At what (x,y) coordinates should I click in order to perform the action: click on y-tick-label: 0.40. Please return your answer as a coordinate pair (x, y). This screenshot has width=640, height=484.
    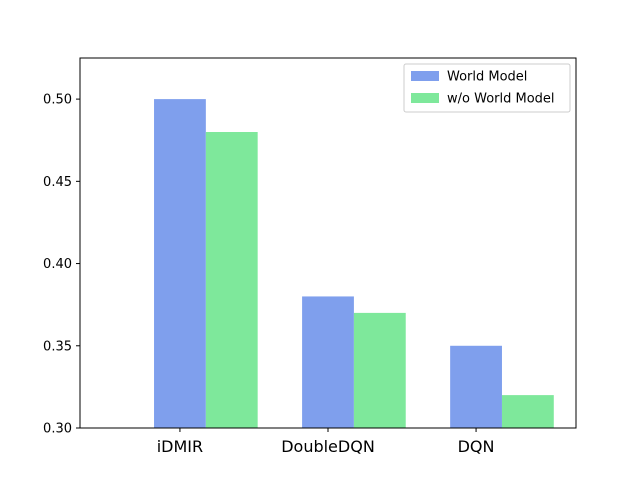
    Looking at the image, I should click on (57, 264).